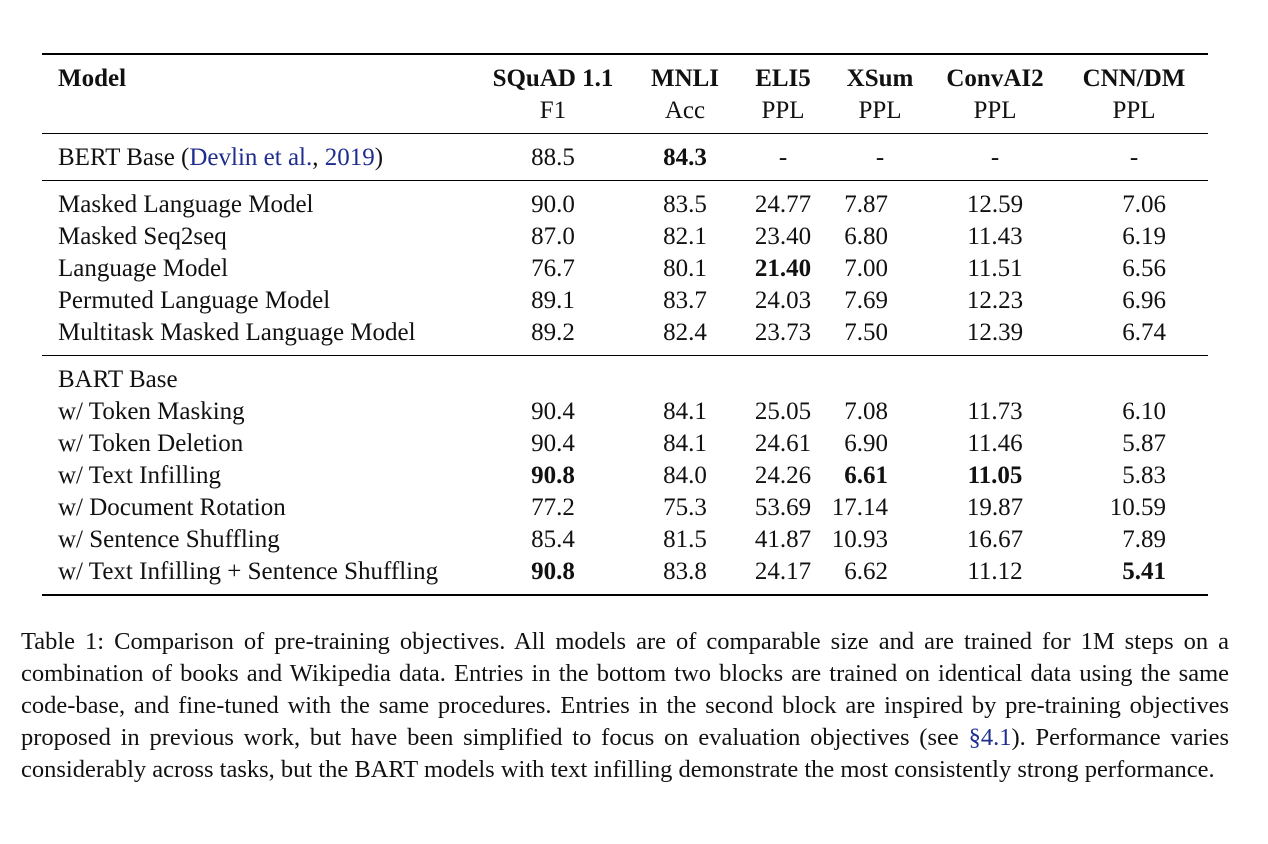  Describe the element at coordinates (1144, 475) in the screenshot. I see `table-cell: 5.83` at that location.